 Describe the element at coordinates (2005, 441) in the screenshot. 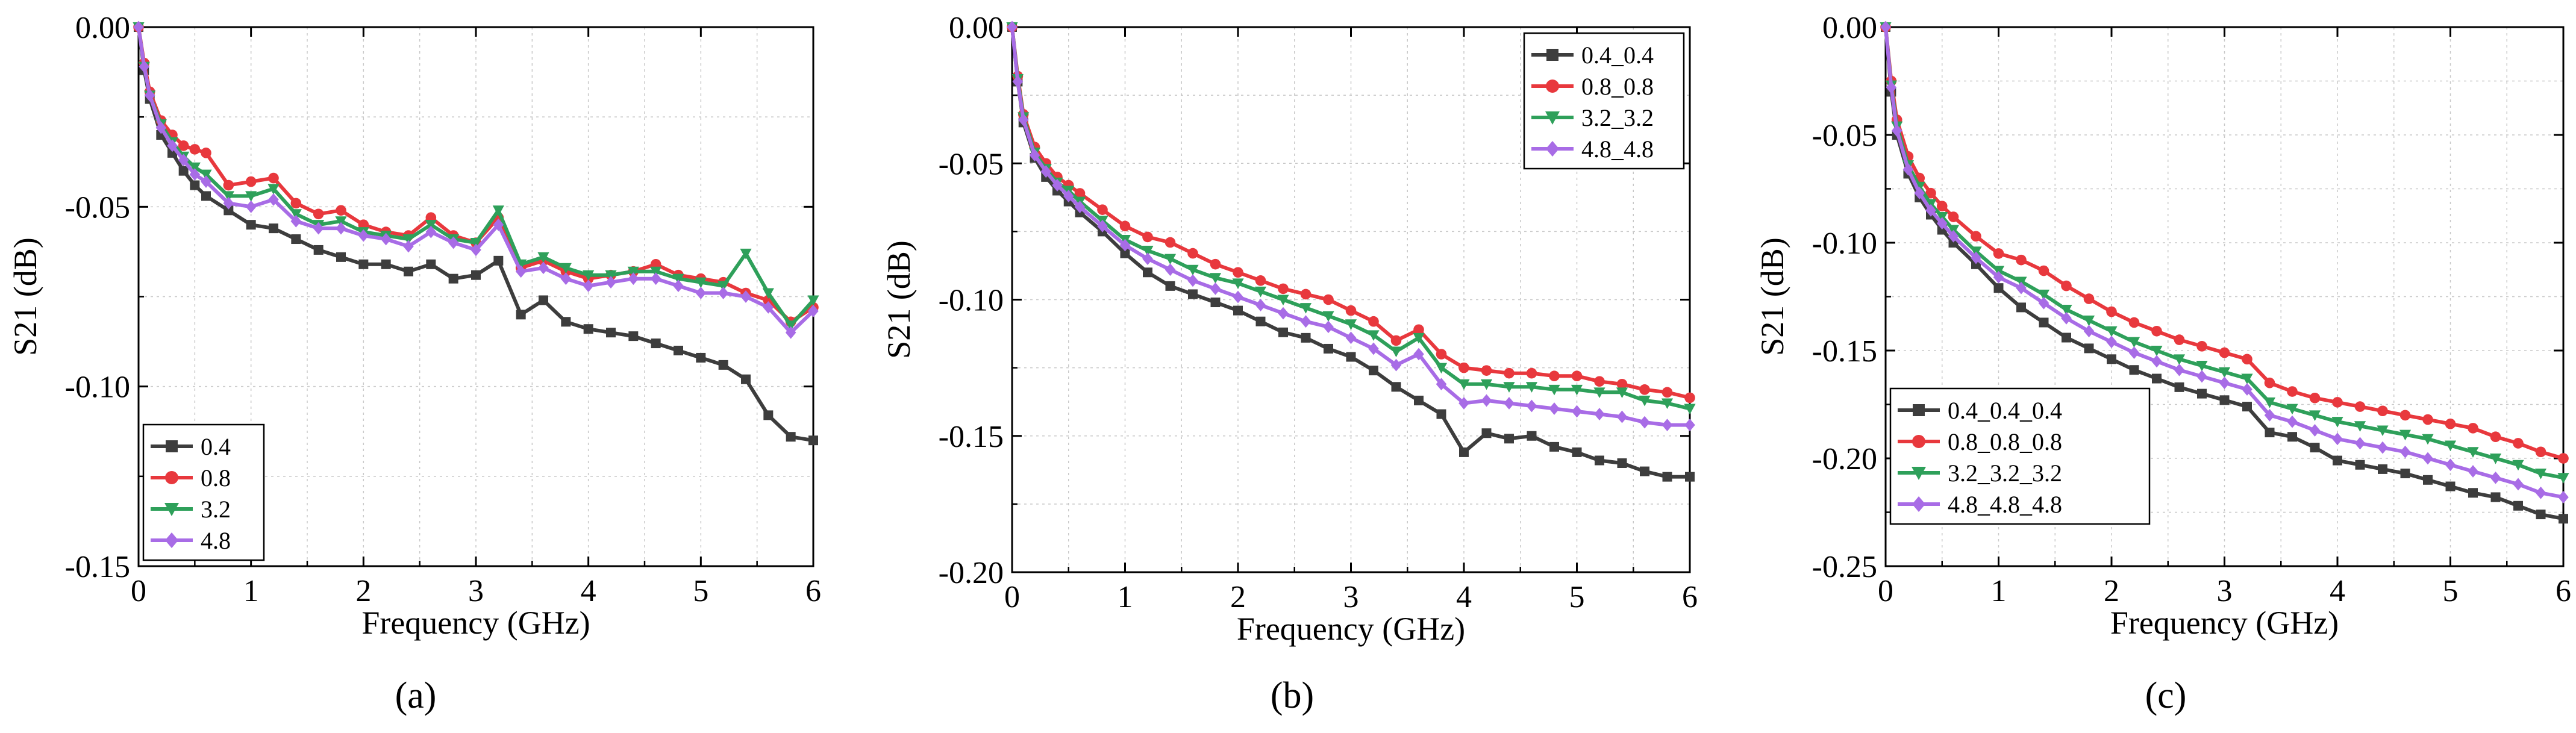

I see `legend-label: 0.8_0.8_0.8` at that location.